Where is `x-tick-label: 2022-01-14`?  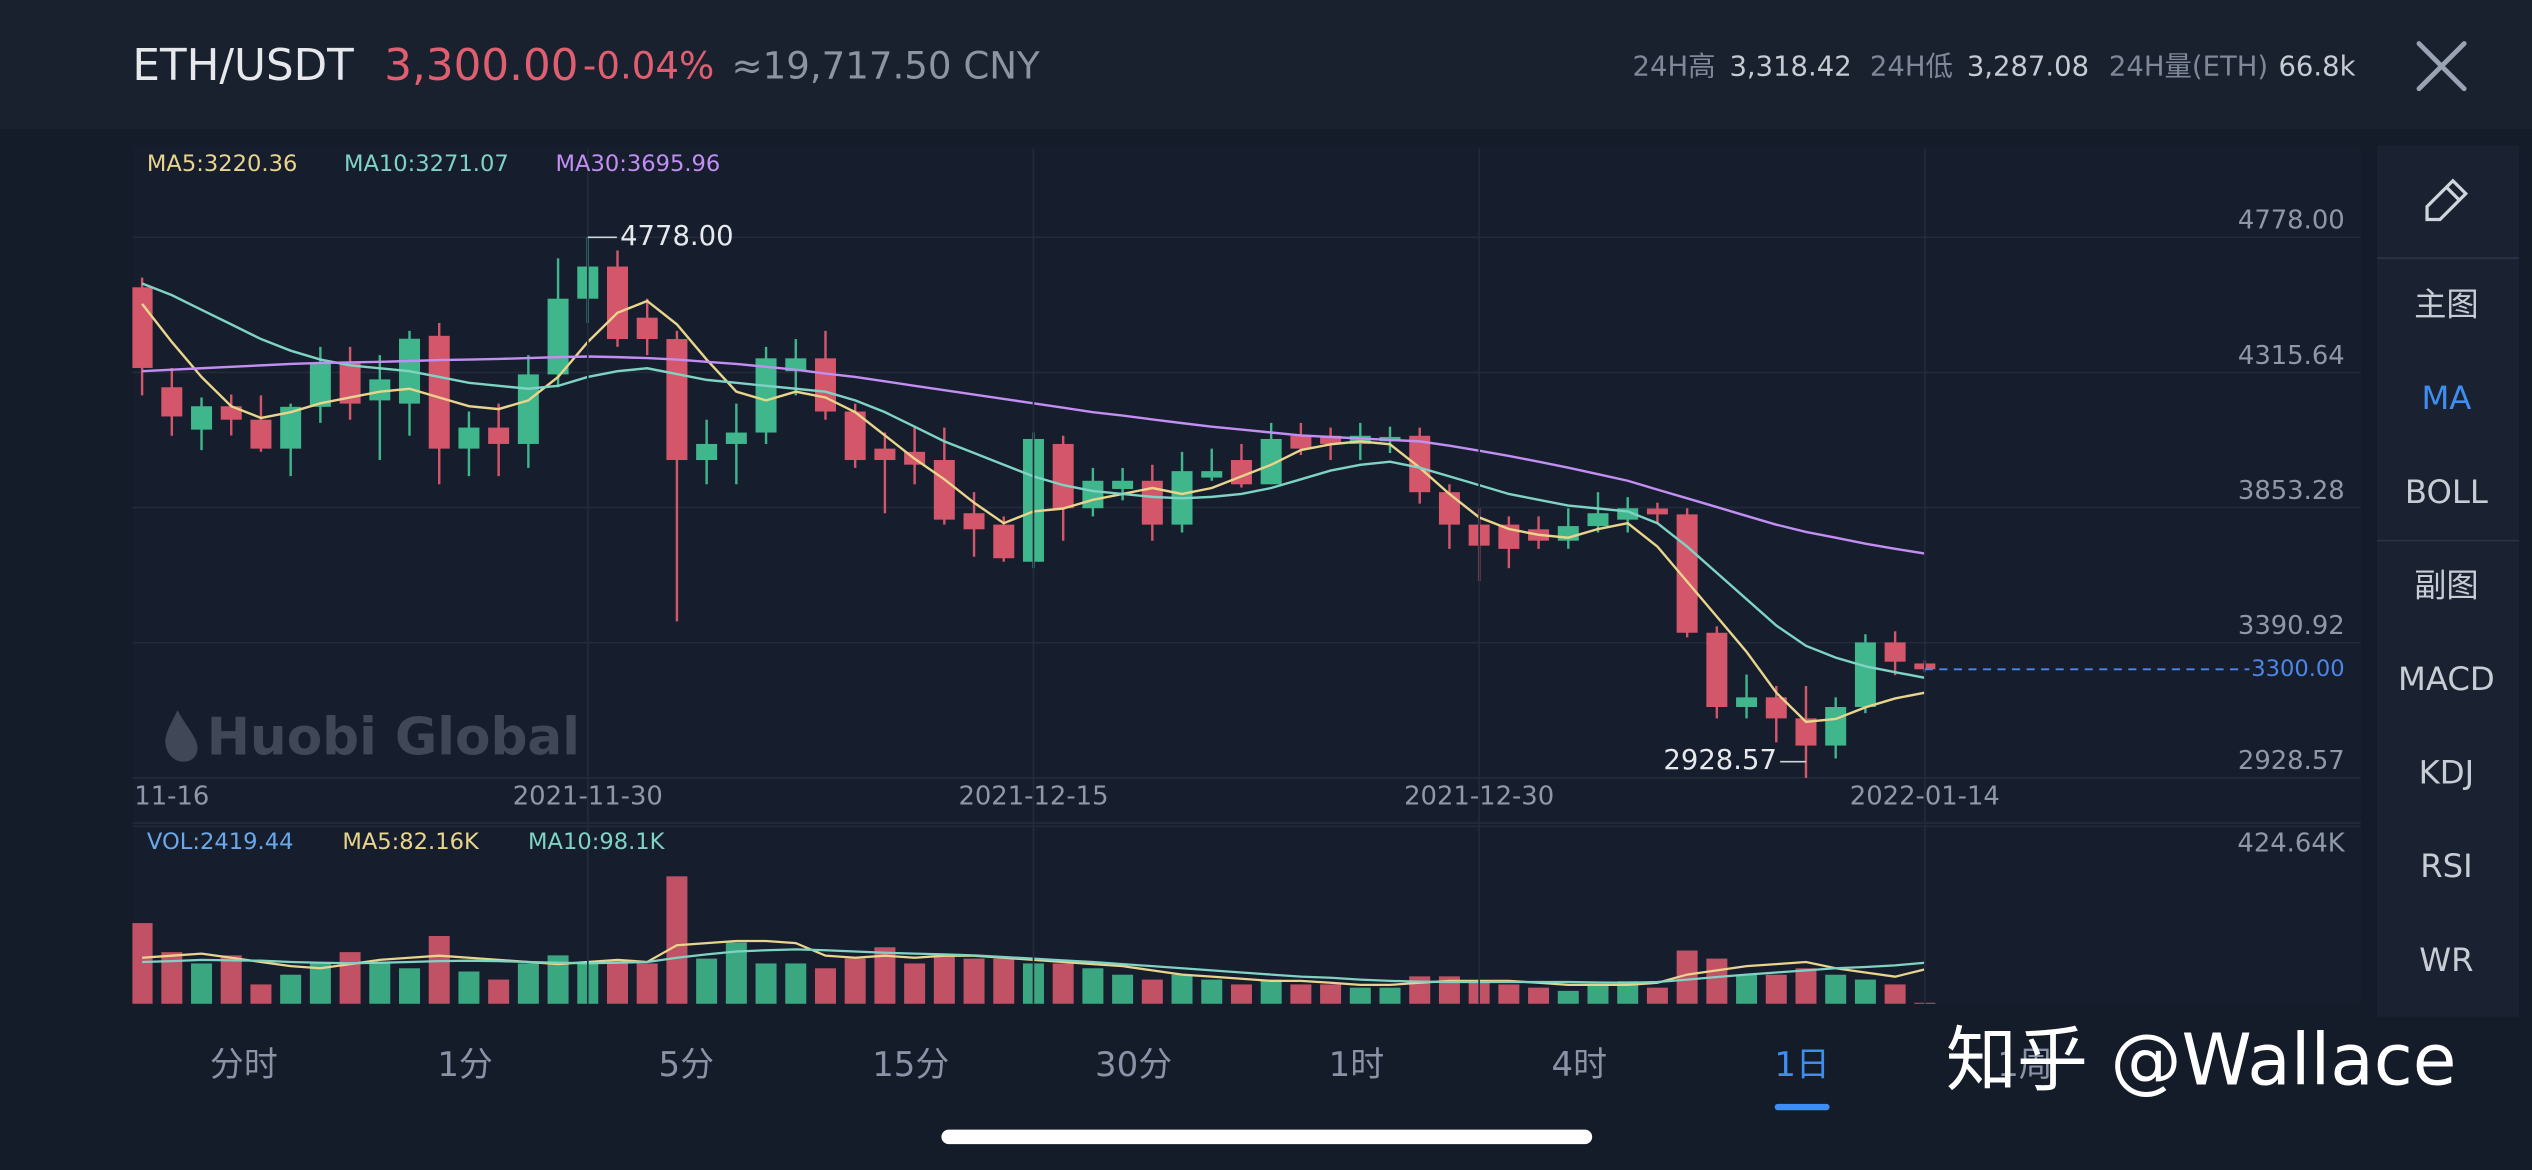
x-tick-label: 2022-01-14 is located at coordinates (1925, 797).